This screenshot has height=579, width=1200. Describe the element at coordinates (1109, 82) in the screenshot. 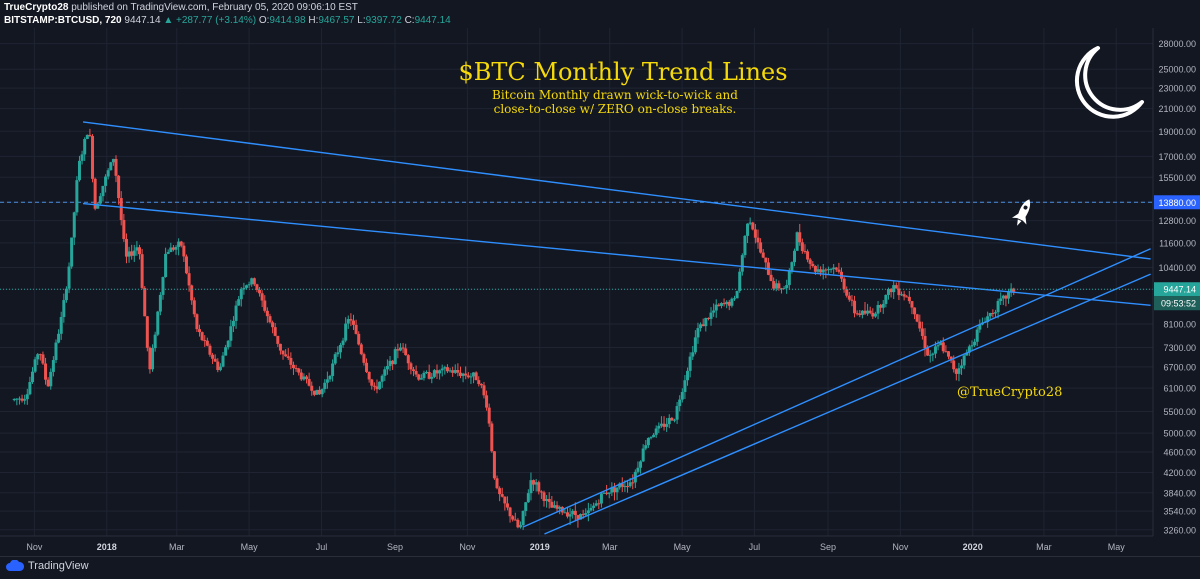

I see `moon-icon` at that location.